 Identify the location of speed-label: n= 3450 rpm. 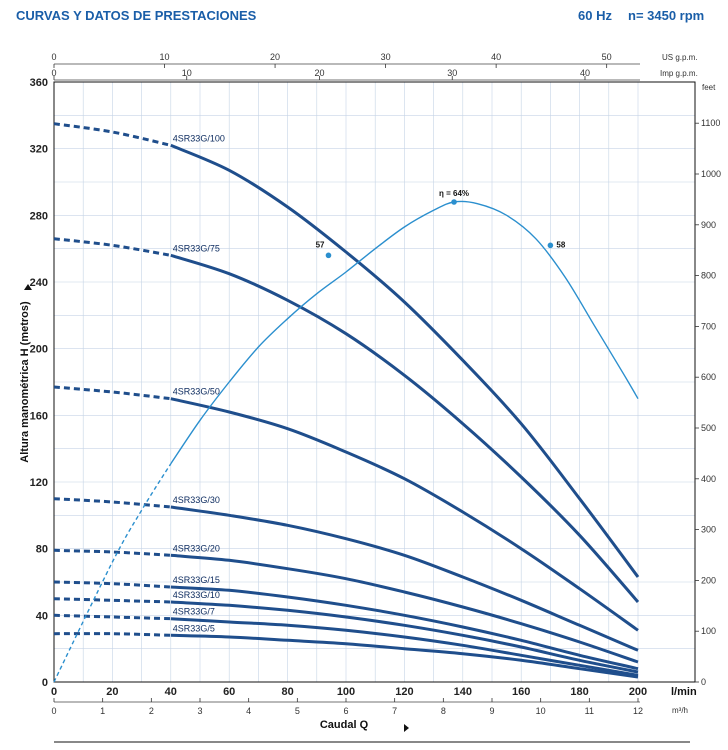
(666, 15).